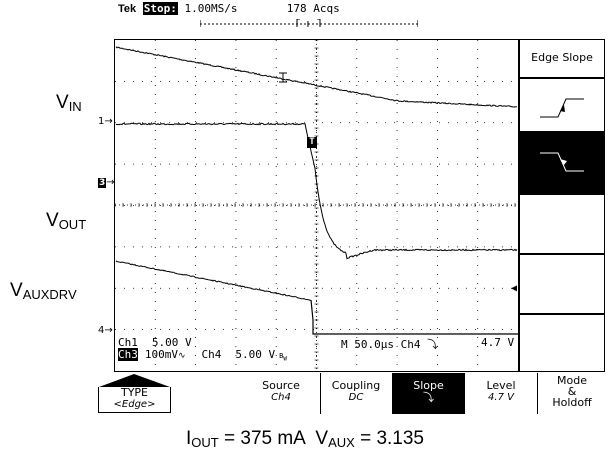 This screenshot has width=610, height=465. I want to click on ch1-readout: Ch1 5.00 V, so click(155, 342).